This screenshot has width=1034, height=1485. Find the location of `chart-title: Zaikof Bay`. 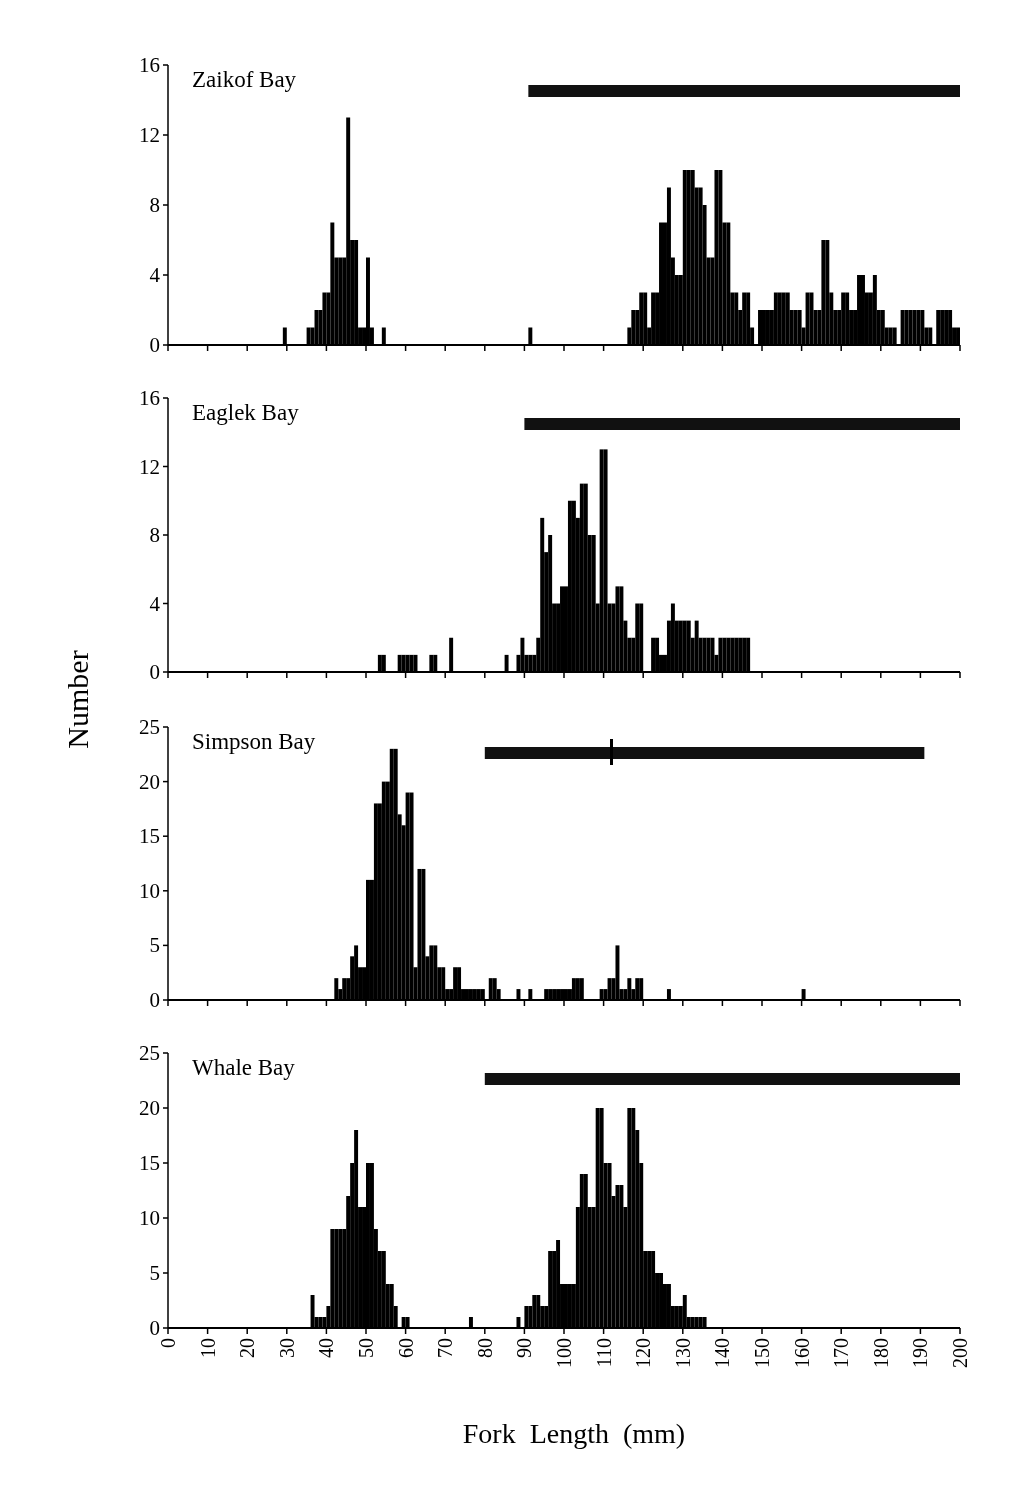

chart-title: Zaikof Bay is located at coordinates (244, 79).